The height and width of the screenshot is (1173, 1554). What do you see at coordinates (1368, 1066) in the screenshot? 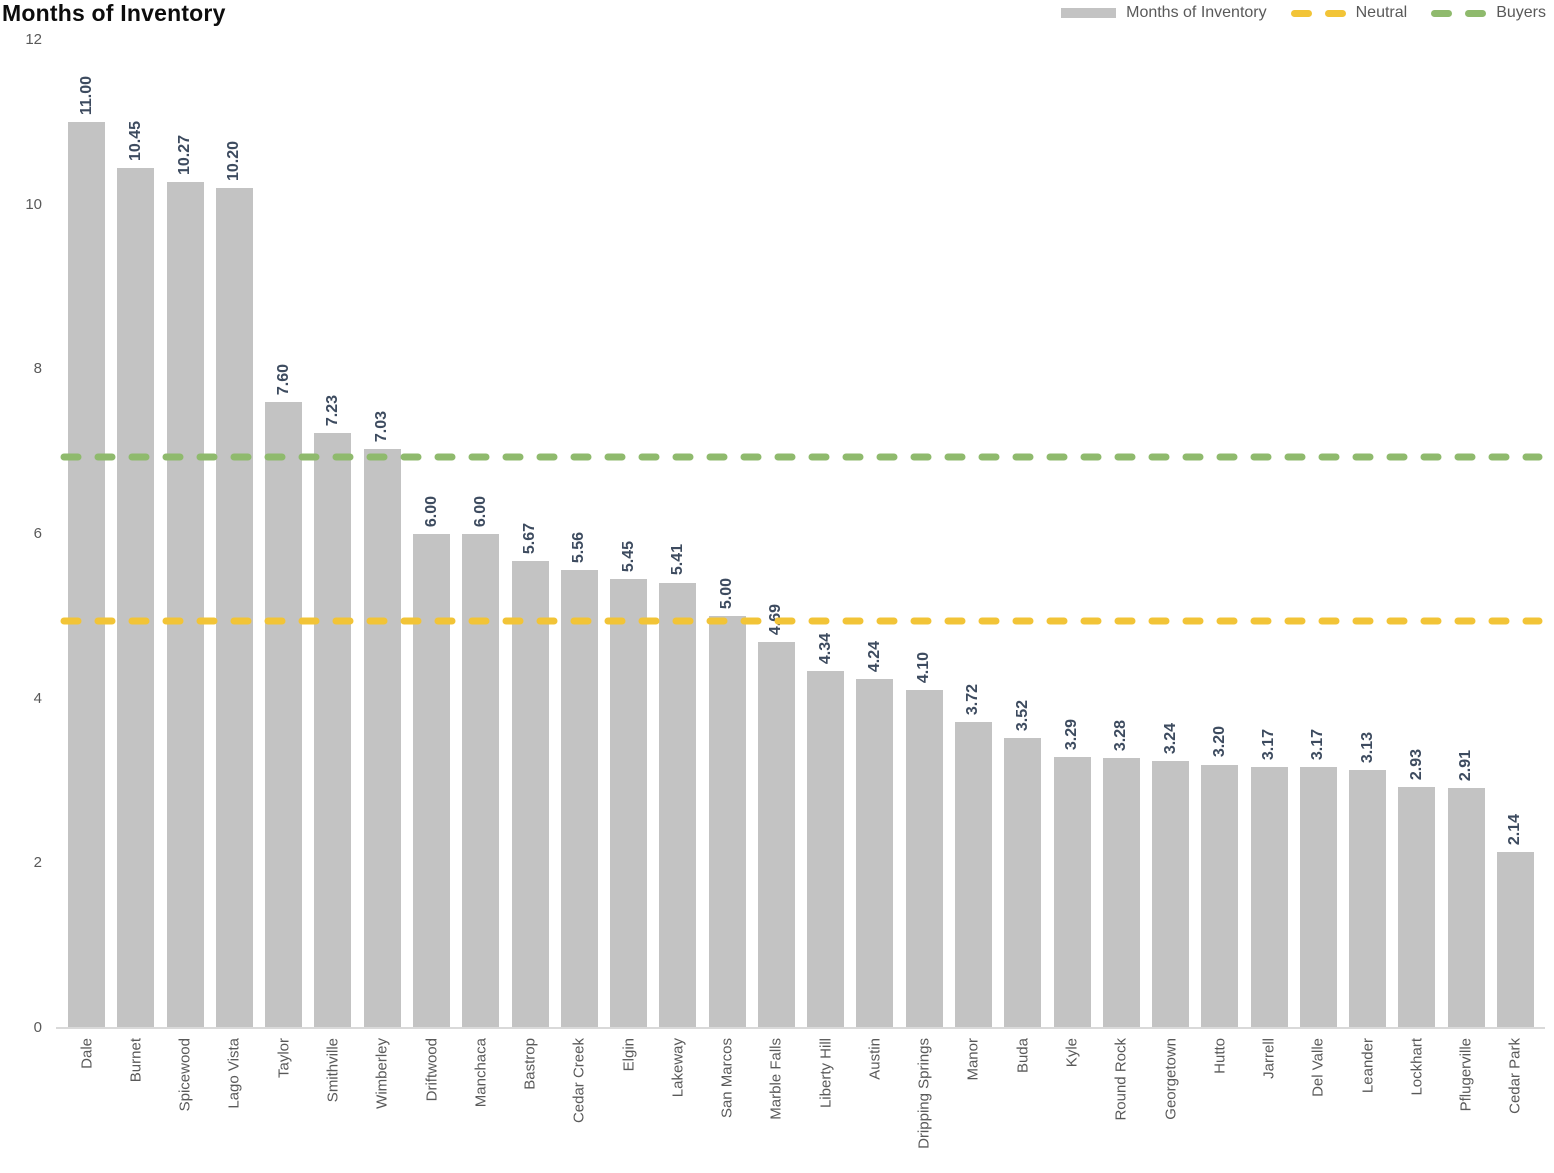
I see `x-axis-label: Leander` at bounding box center [1368, 1066].